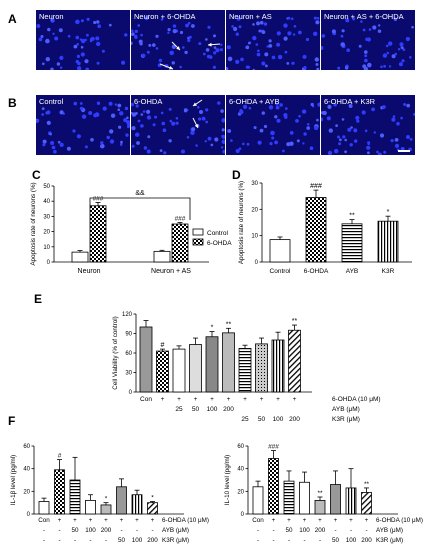 This screenshot has height=550, width=436. I want to click on chart-d-x-tick-label: AYB, so click(352, 271).